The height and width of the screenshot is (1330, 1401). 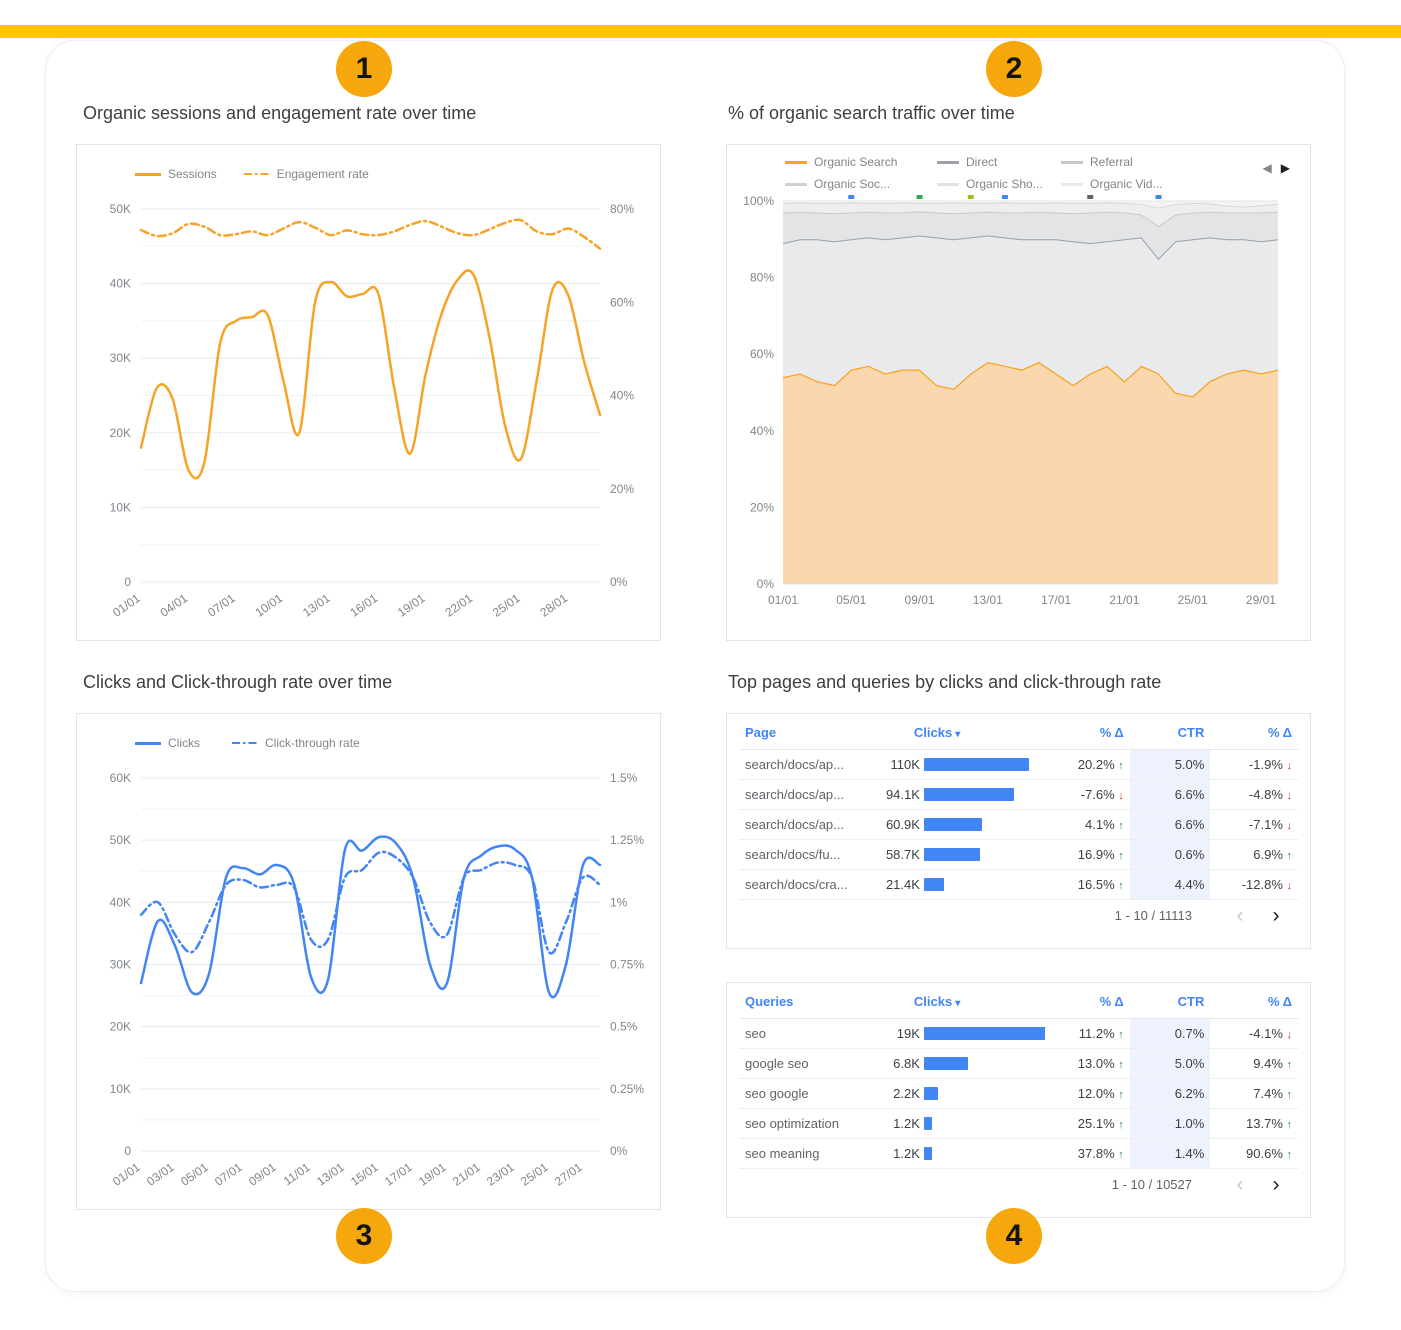 What do you see at coordinates (619, 1151) in the screenshot?
I see `svg-text: 0%` at bounding box center [619, 1151].